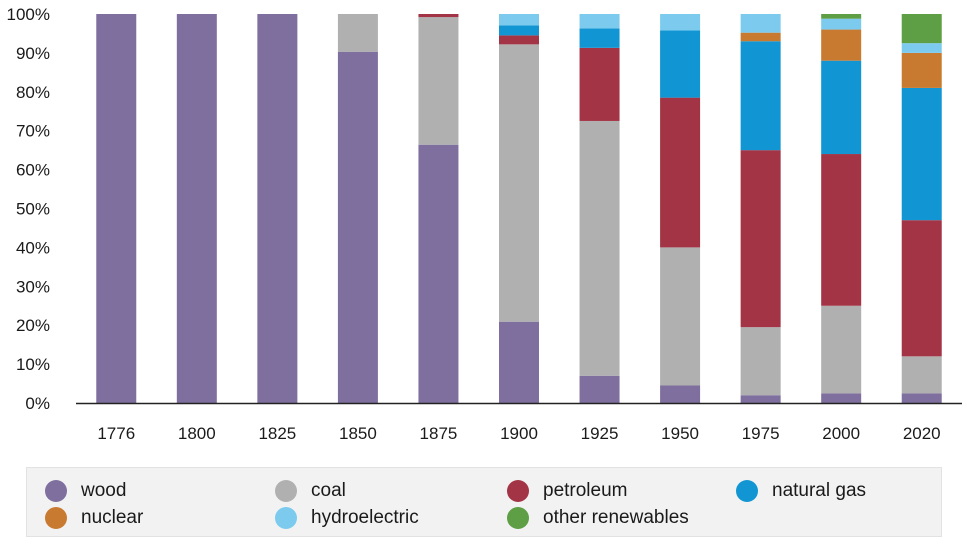 Image resolution: width=967 pixels, height=544 pixels. Describe the element at coordinates (680, 64) in the screenshot. I see `bar-segment-natural-gas-1950` at that location.